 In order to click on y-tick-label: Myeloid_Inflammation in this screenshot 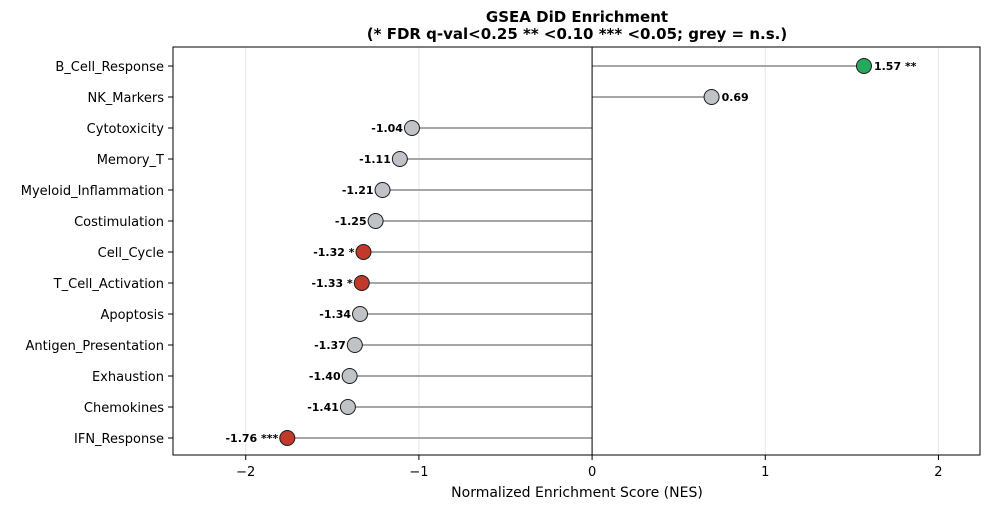, I will do `click(92, 191)`.